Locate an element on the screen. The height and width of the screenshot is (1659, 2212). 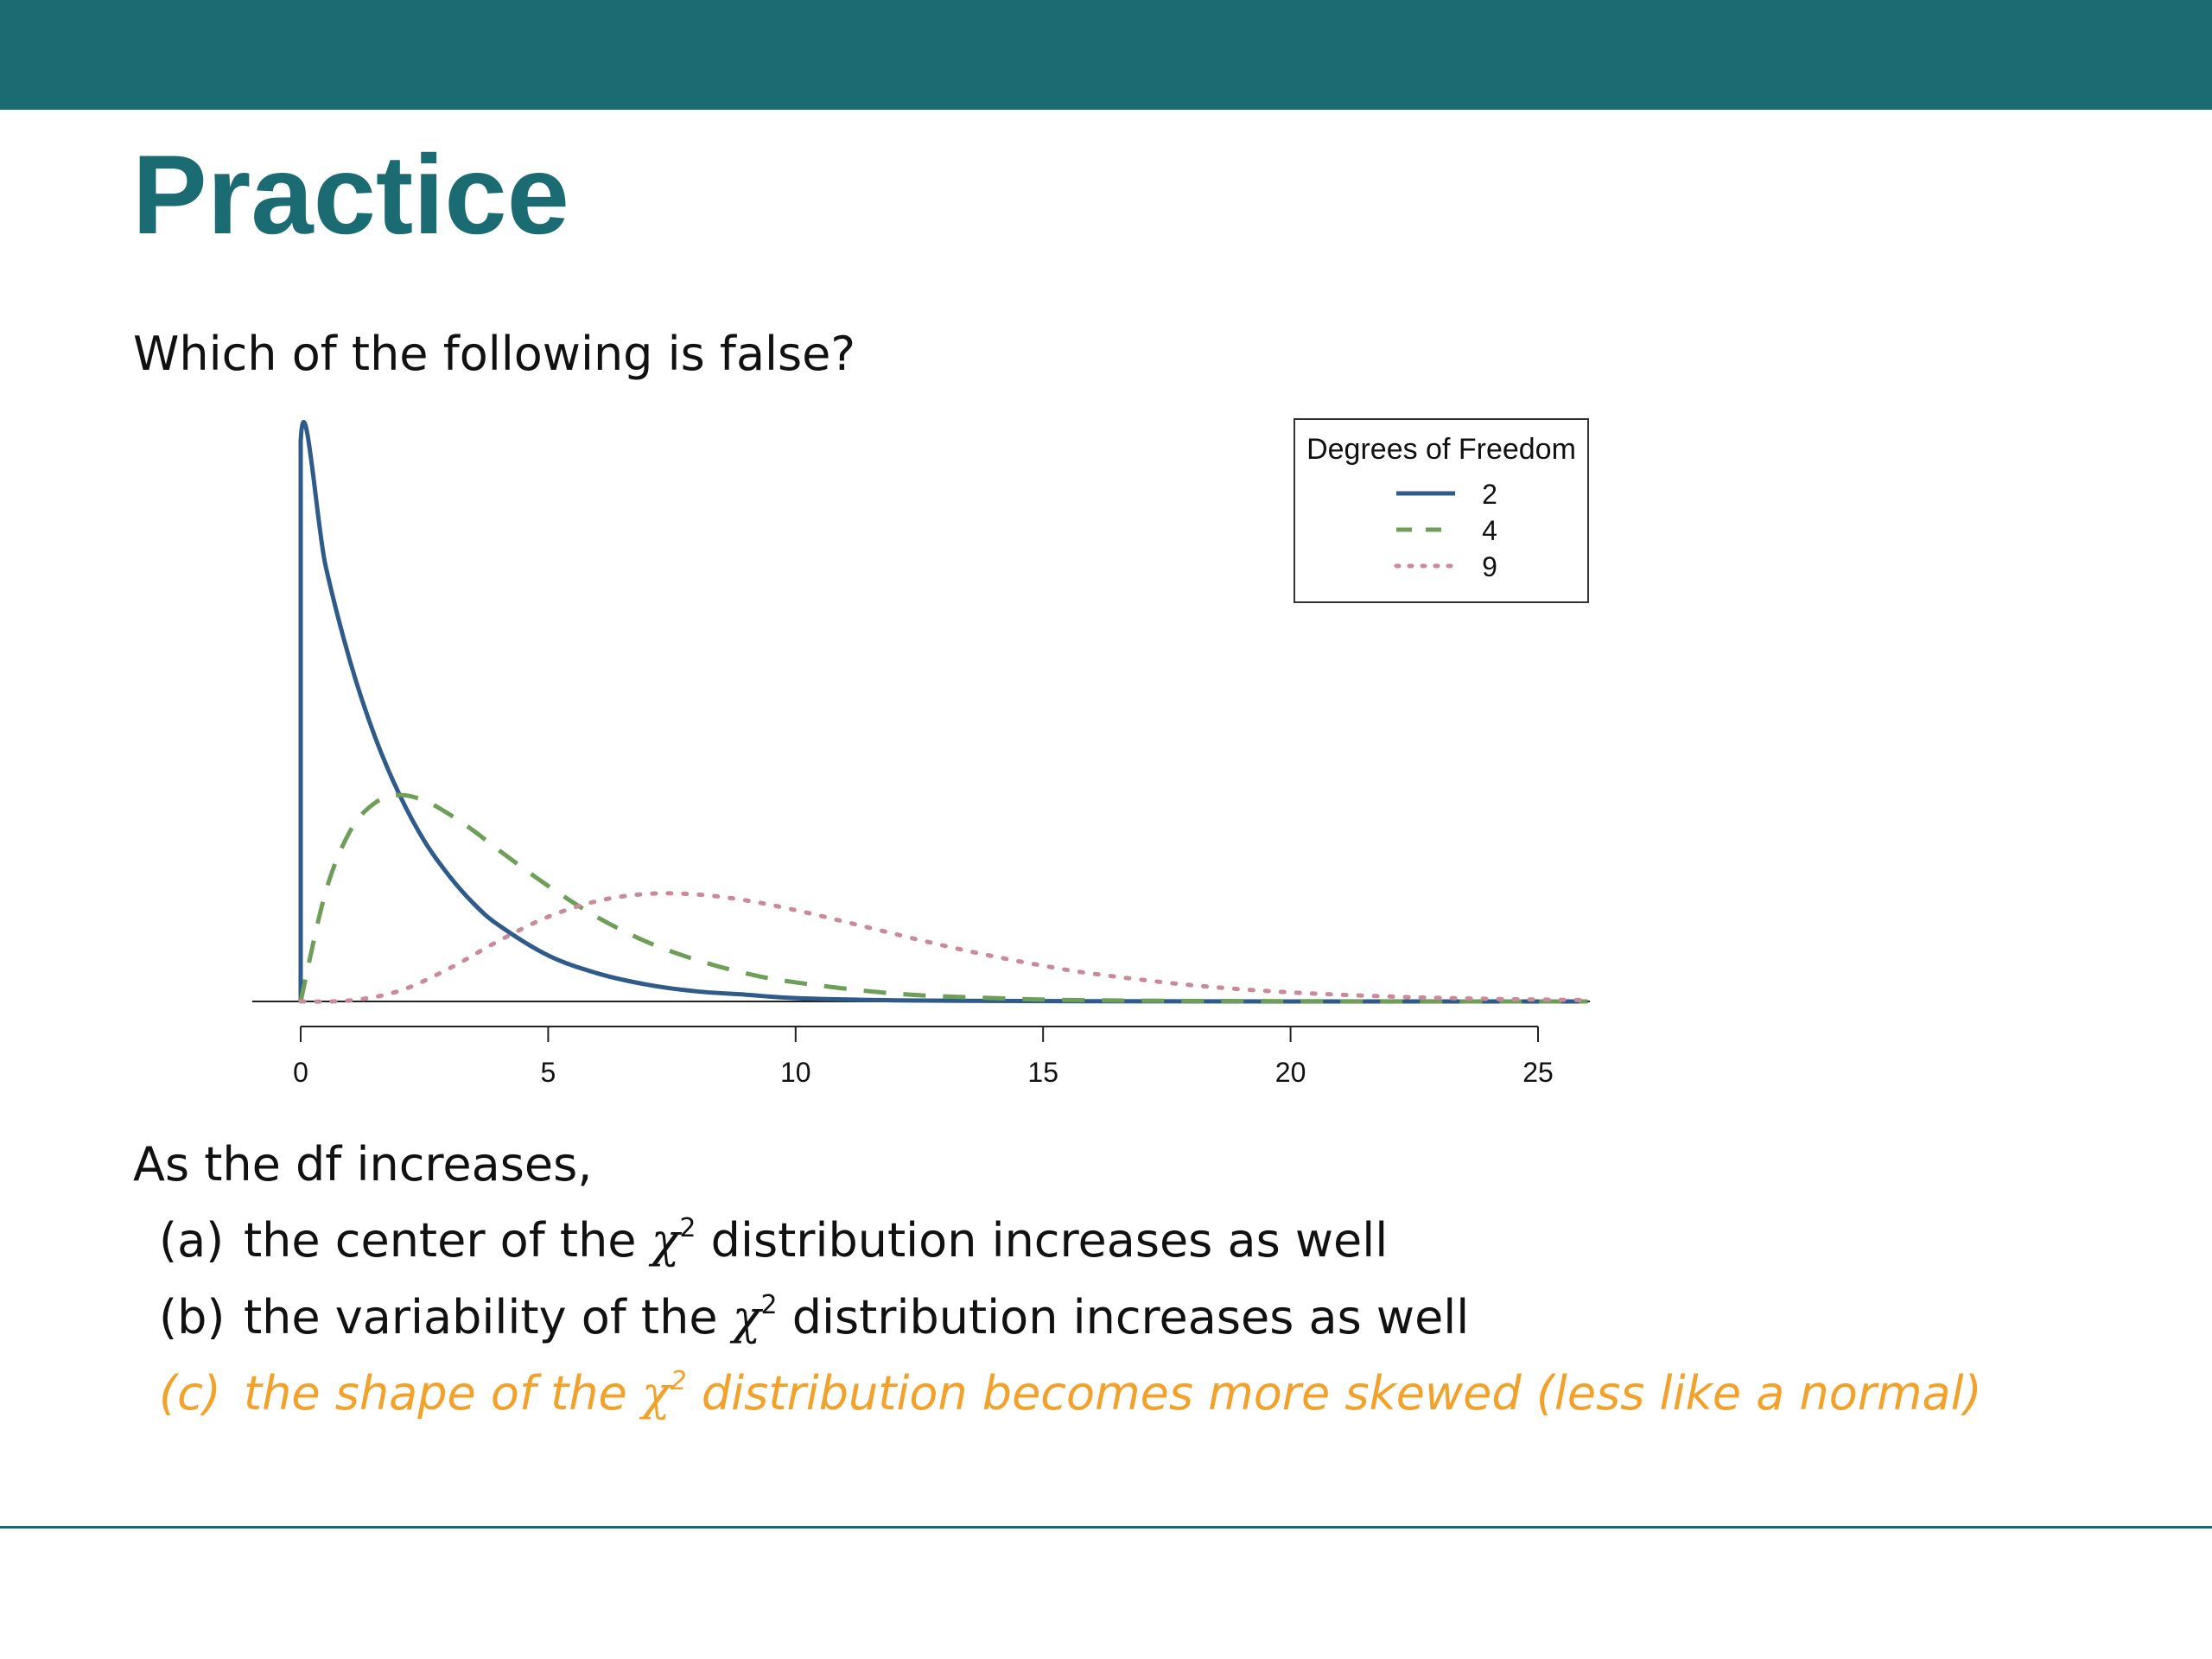
slide-title: Practice is located at coordinates (350, 194).